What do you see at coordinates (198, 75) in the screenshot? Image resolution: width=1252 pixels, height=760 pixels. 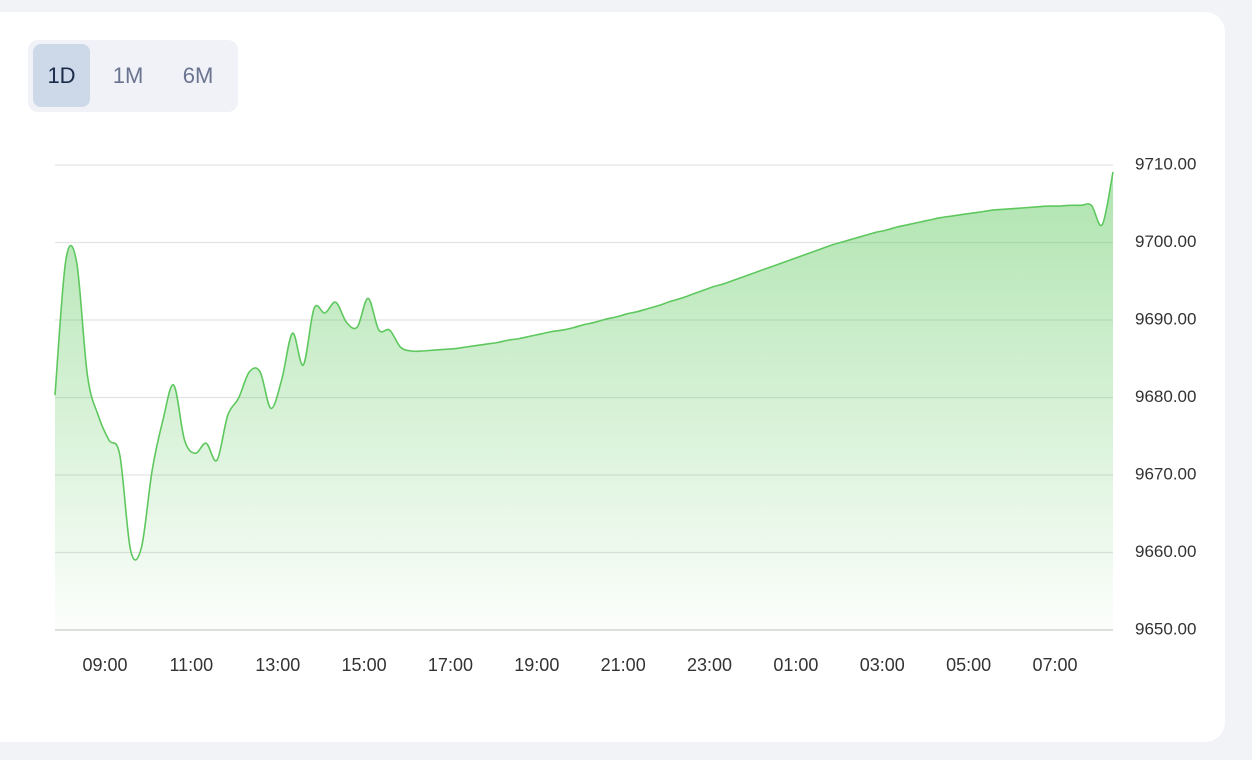 I see `range-tab: 6M` at bounding box center [198, 75].